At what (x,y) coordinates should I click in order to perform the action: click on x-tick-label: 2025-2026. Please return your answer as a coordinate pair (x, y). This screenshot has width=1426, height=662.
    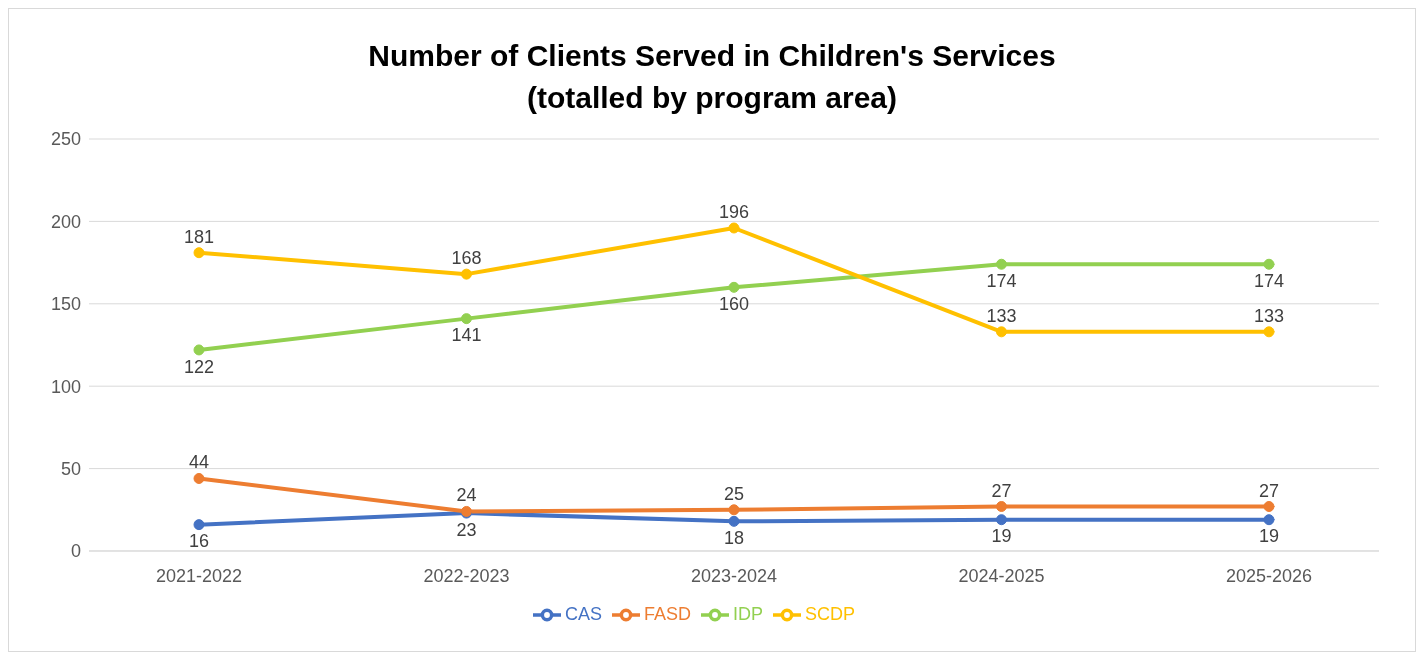
    Looking at the image, I should click on (1269, 575).